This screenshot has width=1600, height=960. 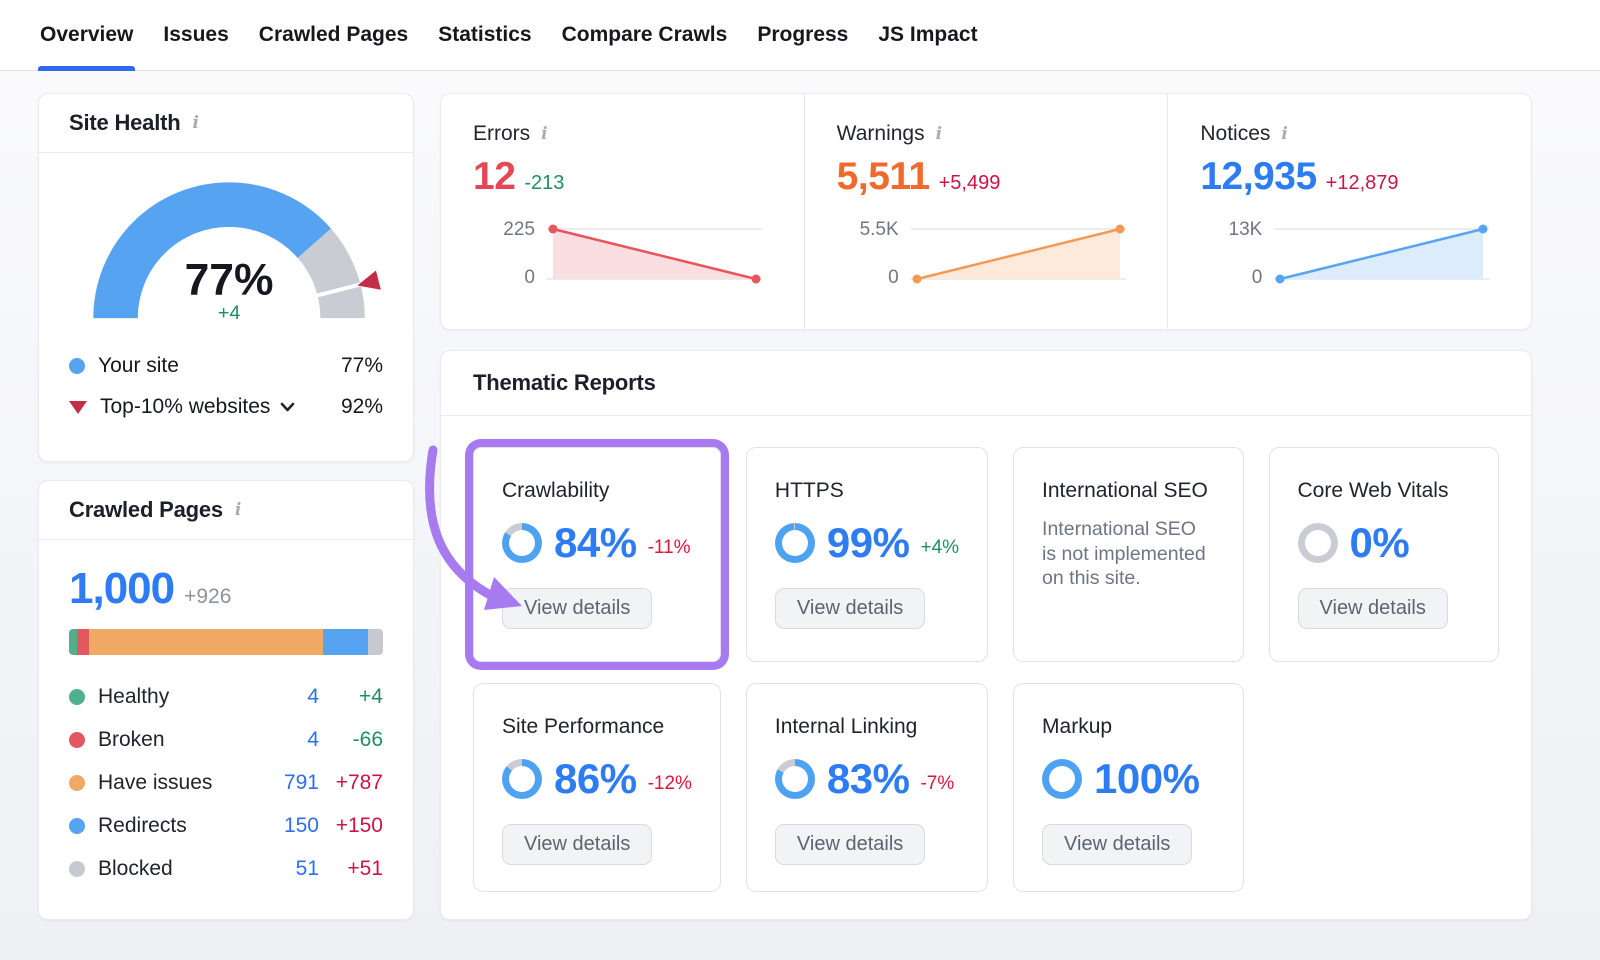 What do you see at coordinates (556, 490) in the screenshot?
I see `crawlability-title: Crawlability` at bounding box center [556, 490].